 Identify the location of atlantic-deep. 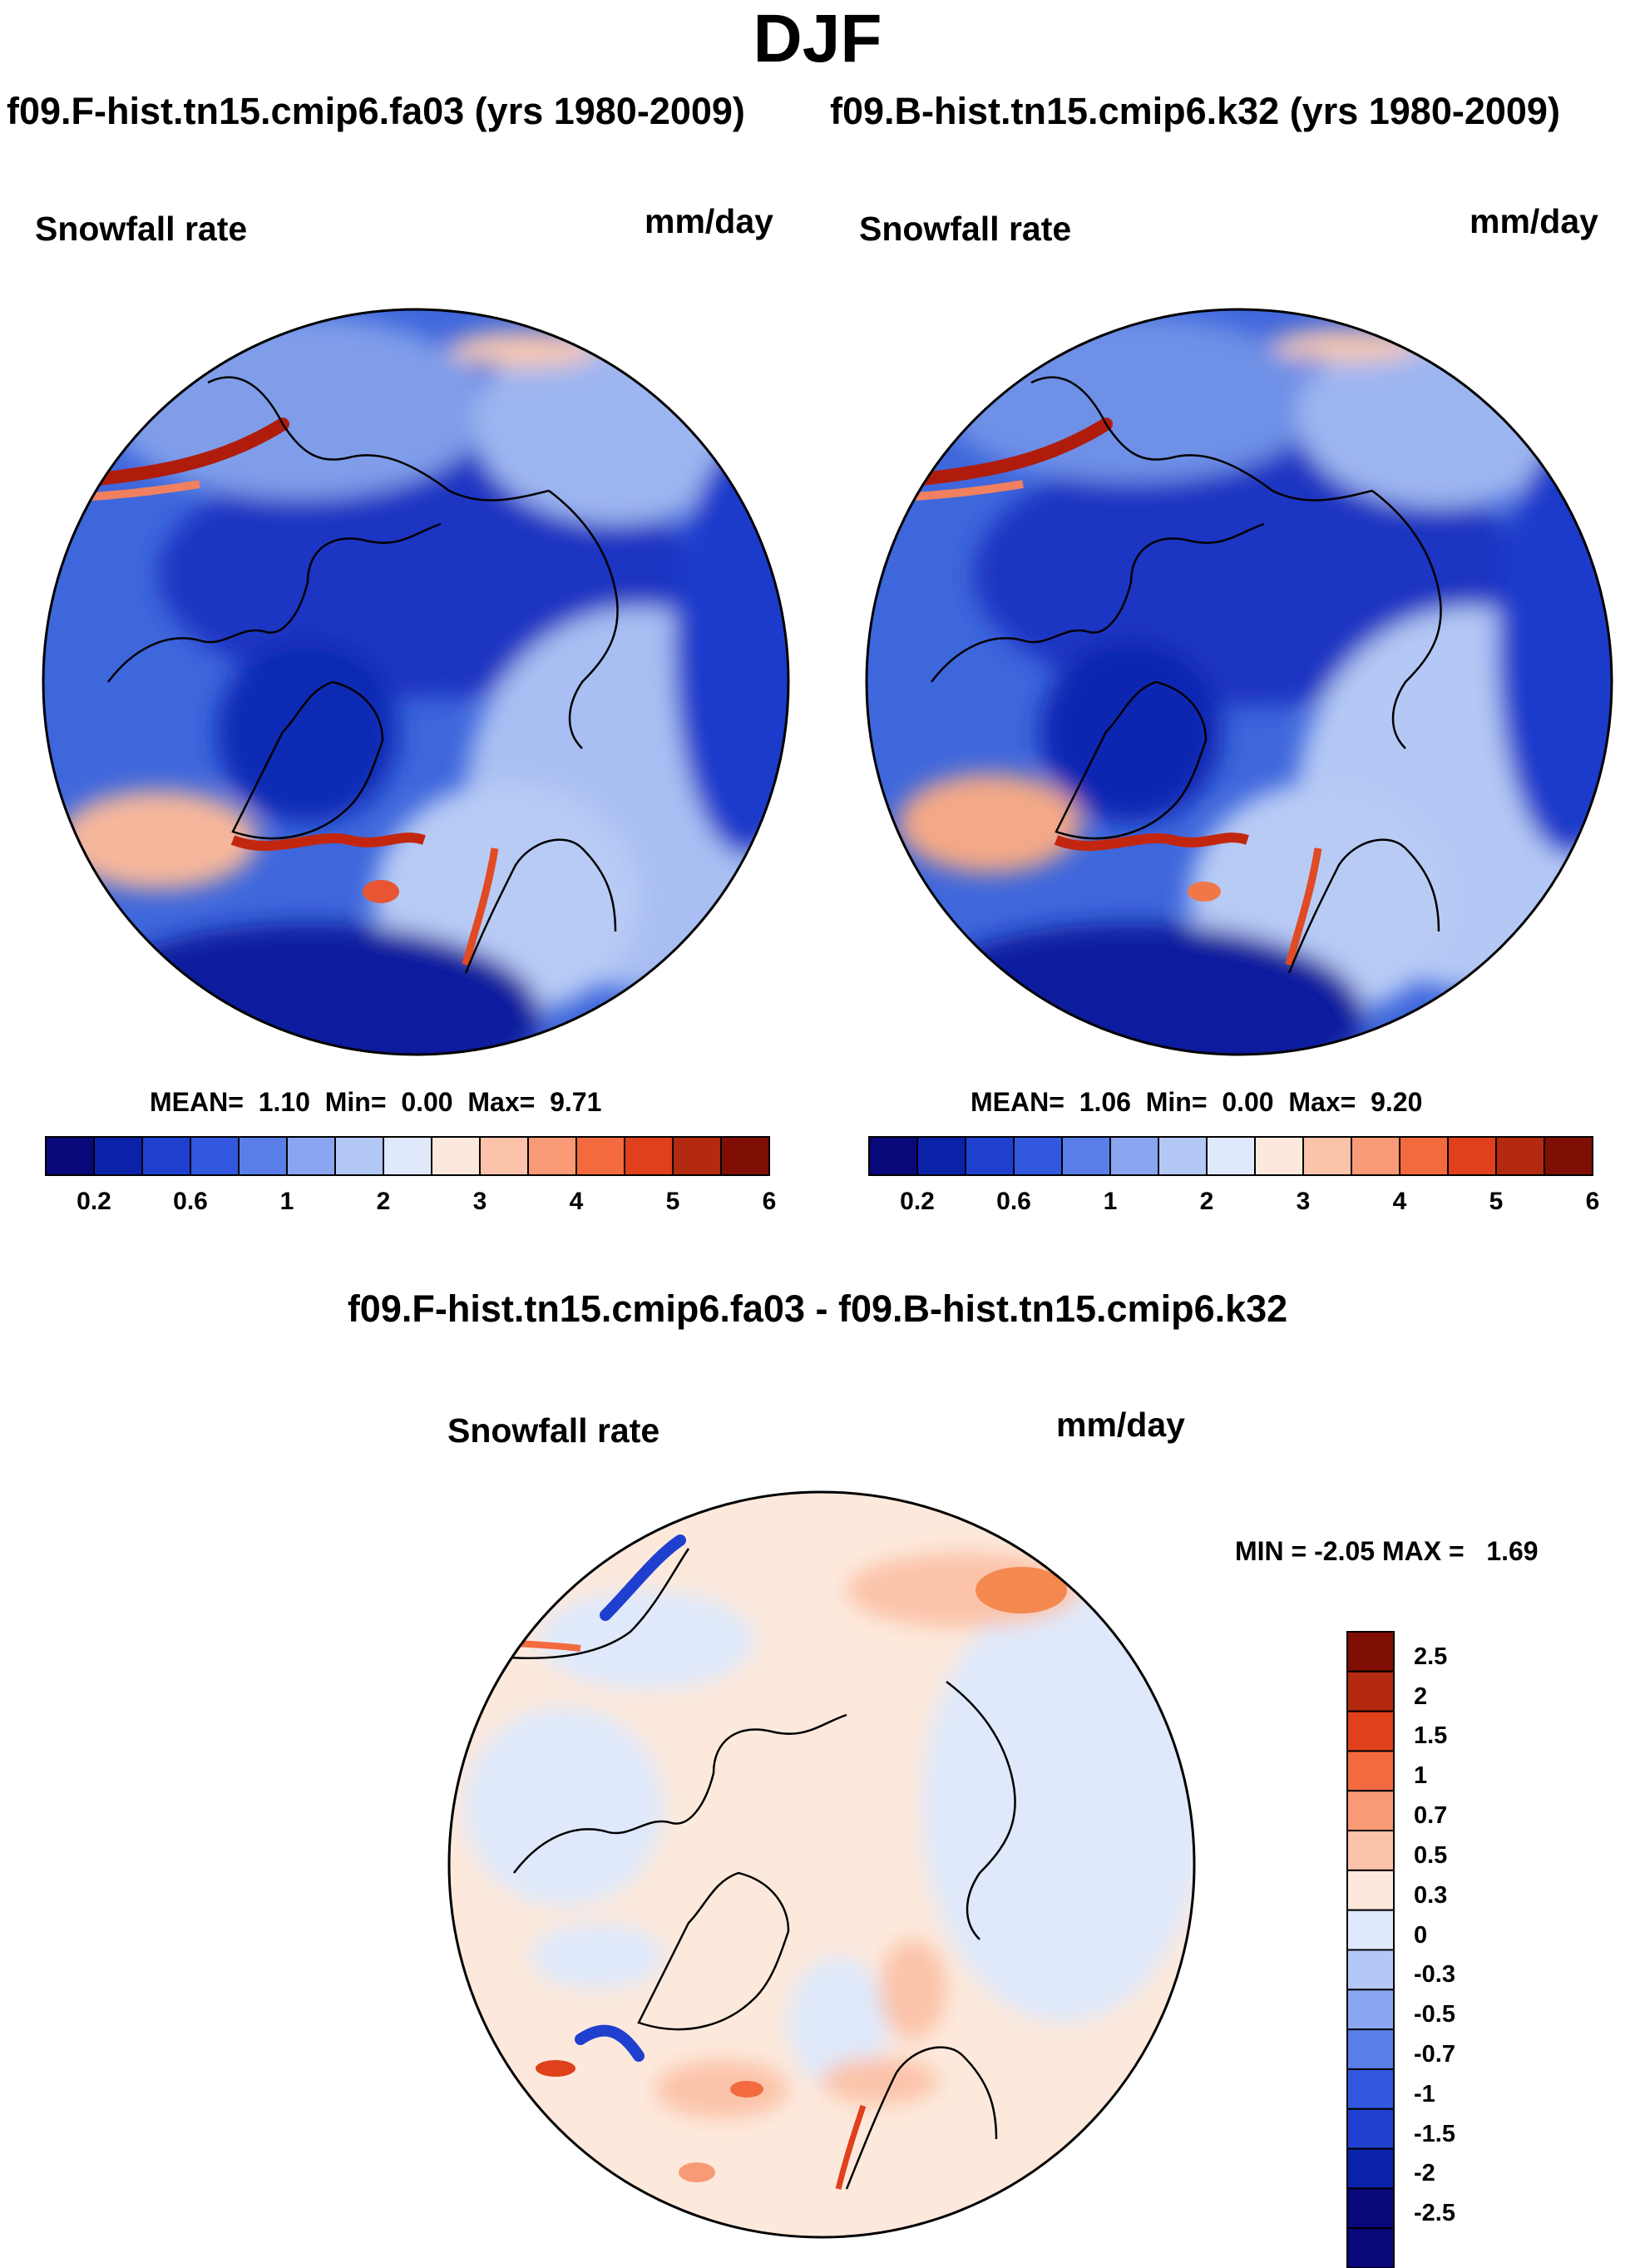
(308, 989).